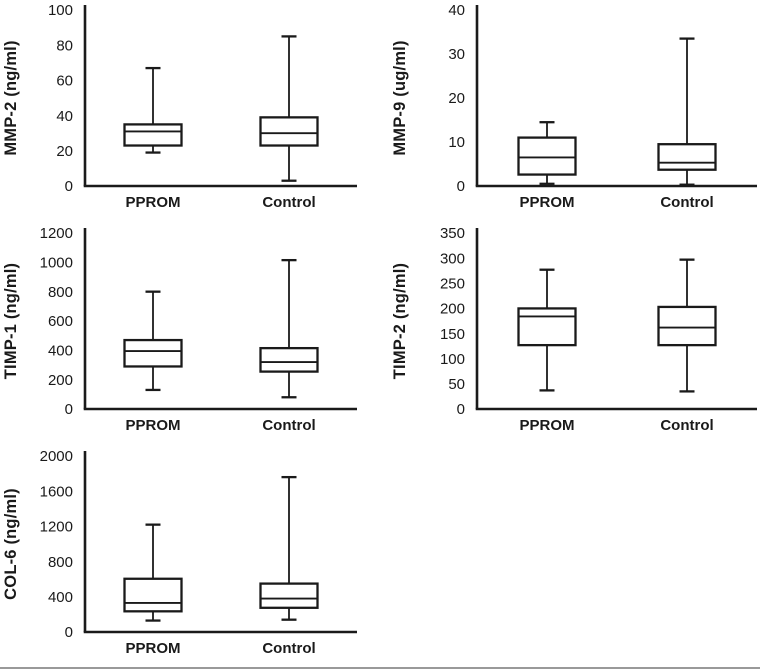  I want to click on y-tick-label: 1600, so click(56, 491).